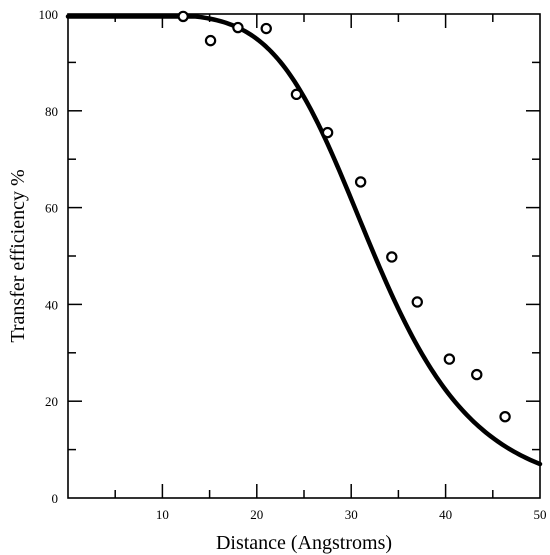 This screenshot has width=550, height=555. Describe the element at coordinates (51, 401) in the screenshot. I see `y-tick-label: 20` at that location.